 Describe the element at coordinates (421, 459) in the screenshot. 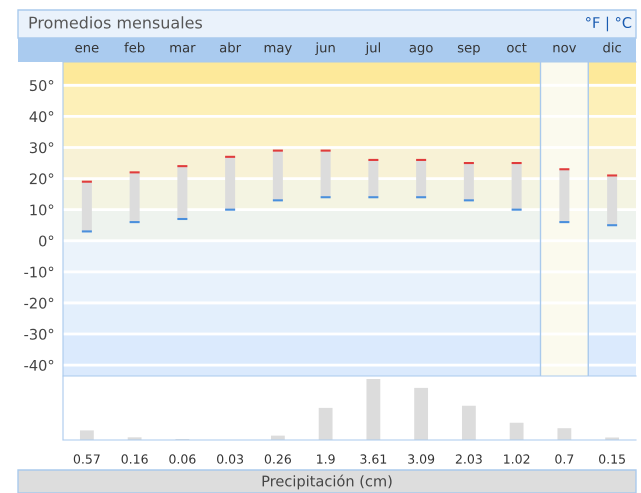

I see `data-label: 3.09` at that location.